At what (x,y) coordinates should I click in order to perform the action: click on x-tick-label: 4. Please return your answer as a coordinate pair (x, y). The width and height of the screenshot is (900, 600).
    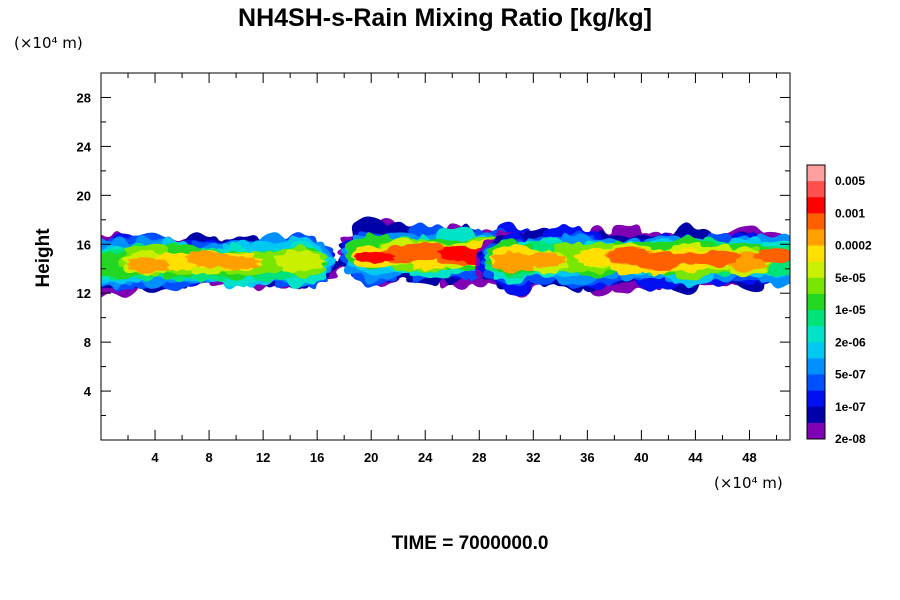
    Looking at the image, I should click on (155, 457).